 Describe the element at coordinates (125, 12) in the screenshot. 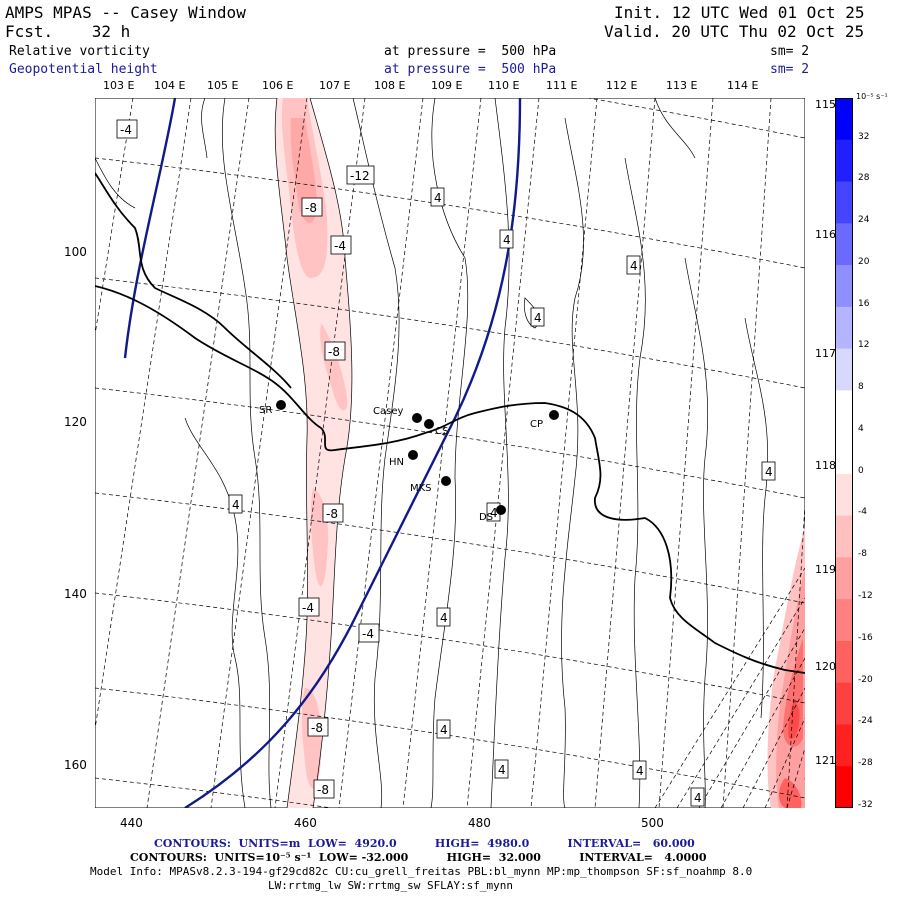

I see `map-title: AMPS MPAS -- Casey Window` at that location.